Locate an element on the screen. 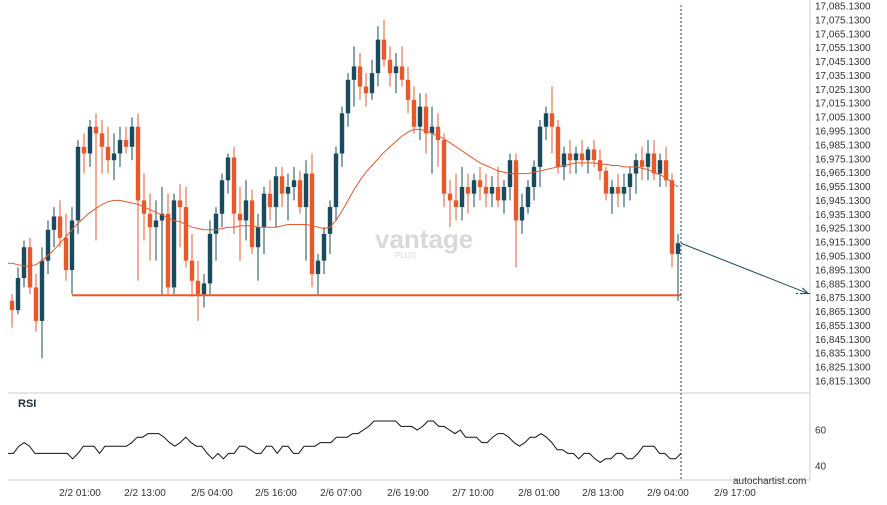 This screenshot has height=505, width=887. y-tick-label: 16,985.1300 is located at coordinates (843, 145).